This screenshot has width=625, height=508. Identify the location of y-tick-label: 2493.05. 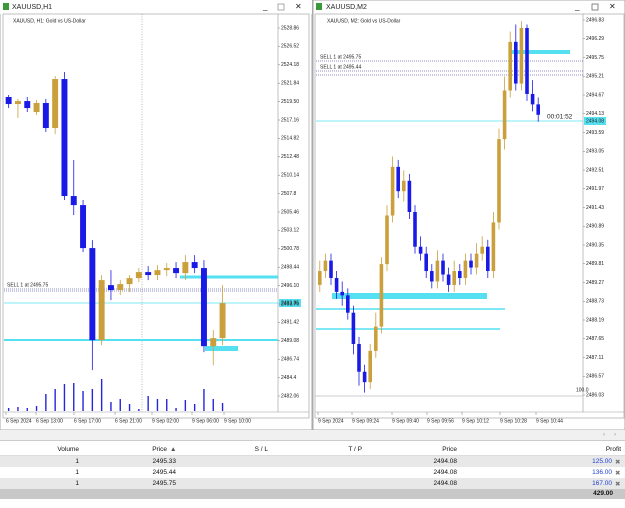
(595, 152).